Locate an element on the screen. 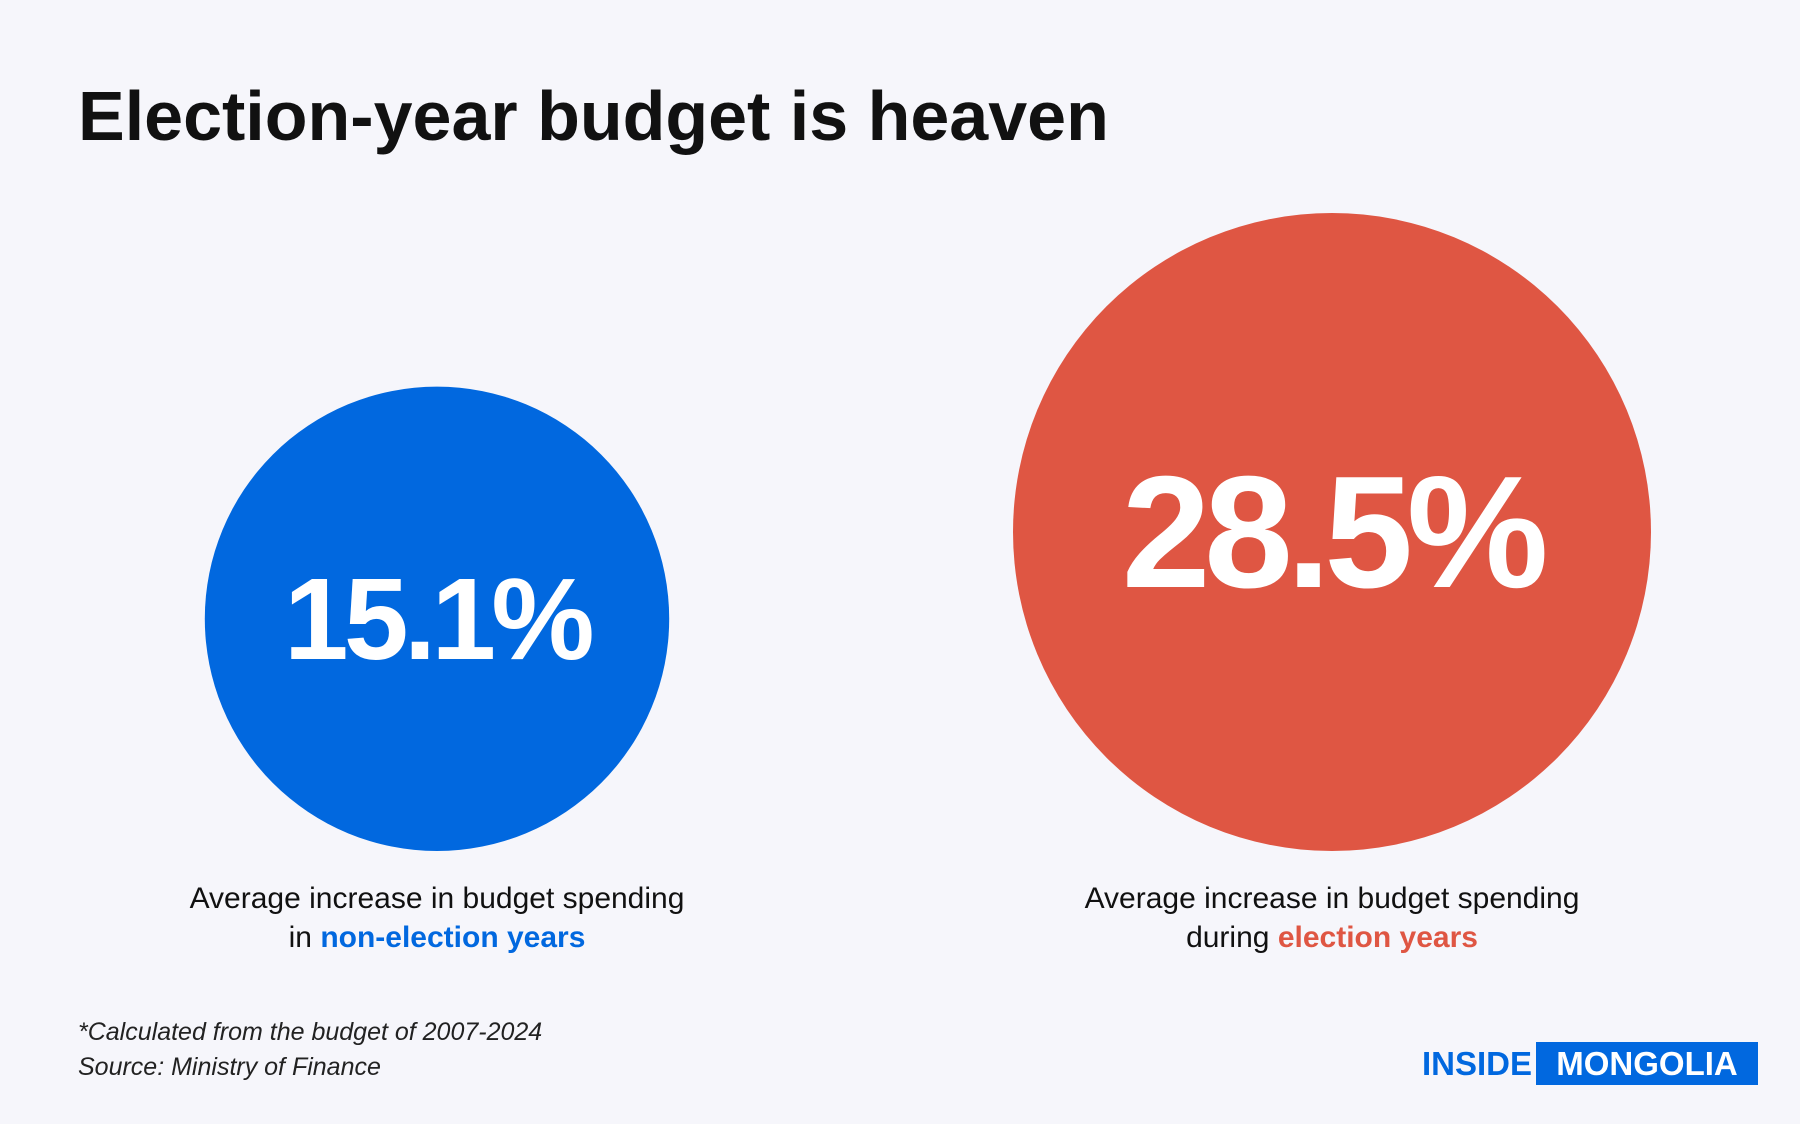 This screenshot has width=1800, height=1124. logo-box is located at coordinates (1647, 1063).